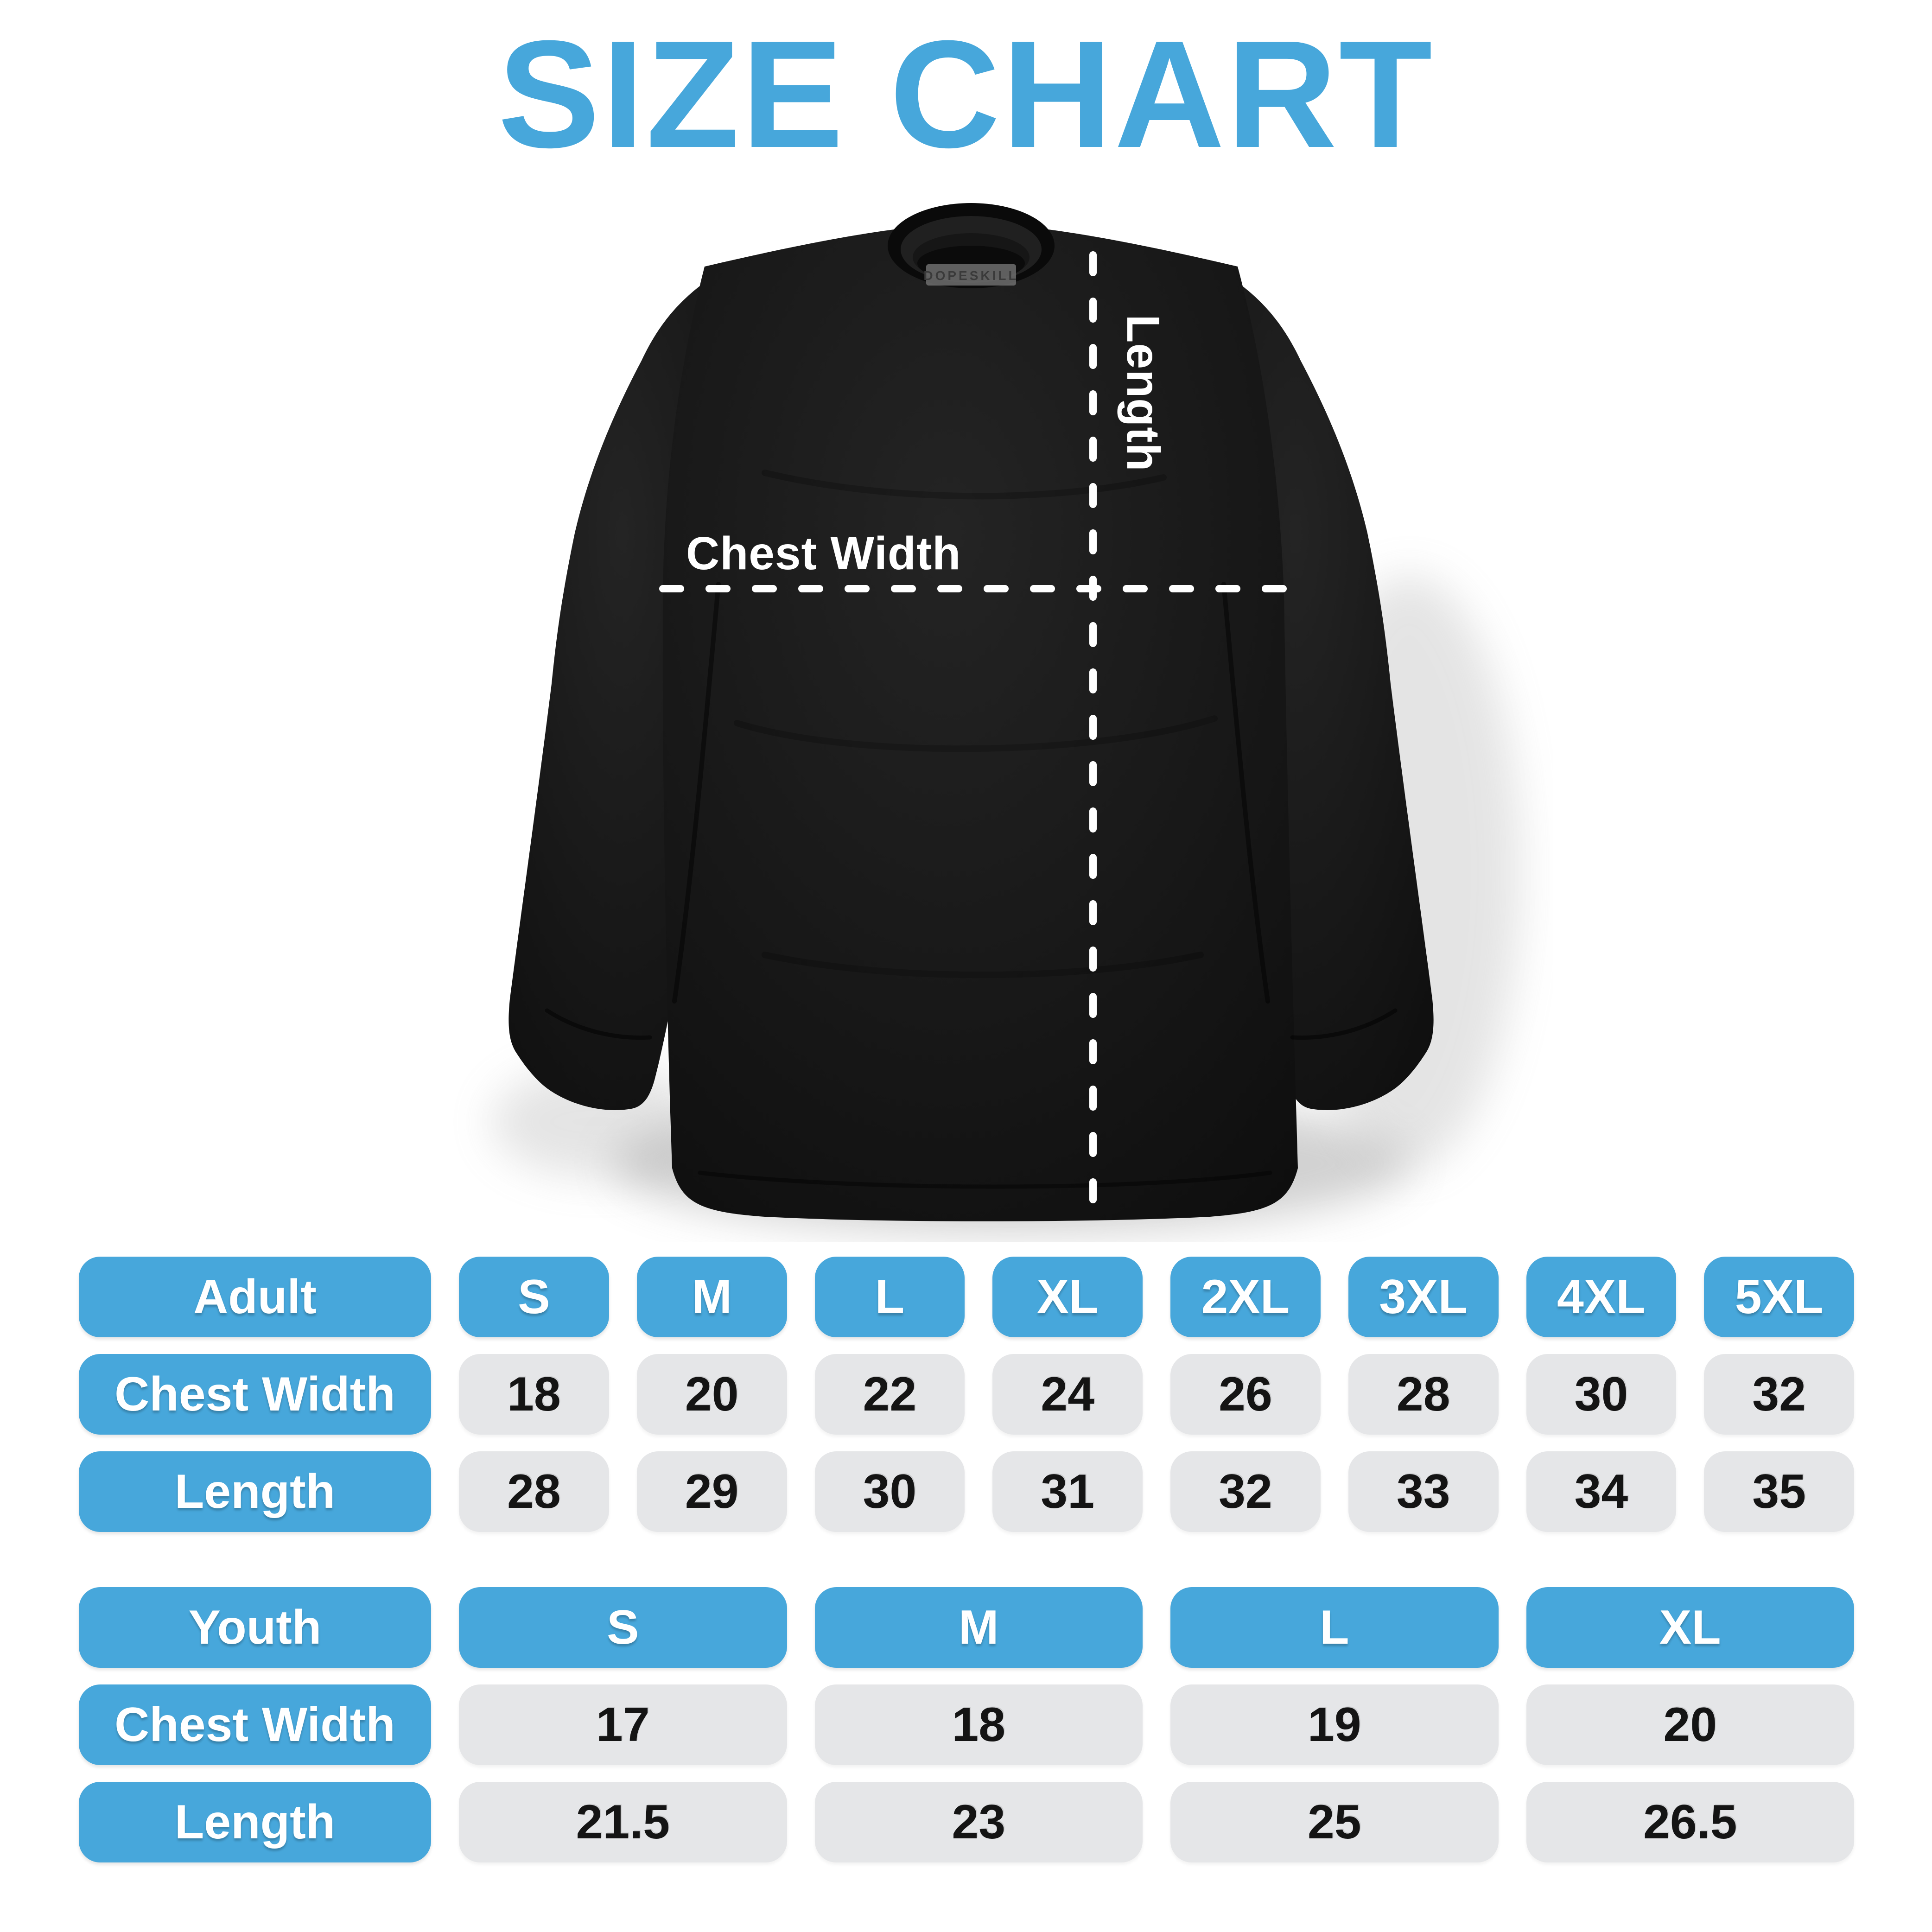 The width and height of the screenshot is (1932, 1932). What do you see at coordinates (1067, 1491) in the screenshot?
I see `adult-length-value-cell: 31` at bounding box center [1067, 1491].